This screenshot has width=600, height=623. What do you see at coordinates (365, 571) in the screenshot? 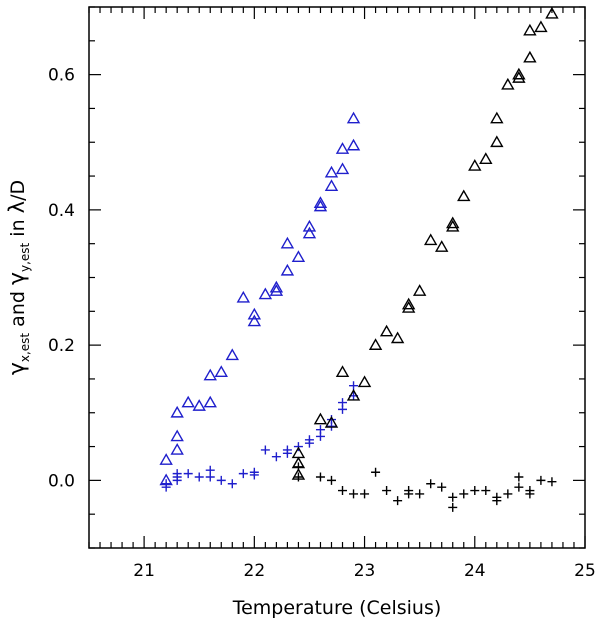
I see `x-tick-label: 23` at bounding box center [365, 571].